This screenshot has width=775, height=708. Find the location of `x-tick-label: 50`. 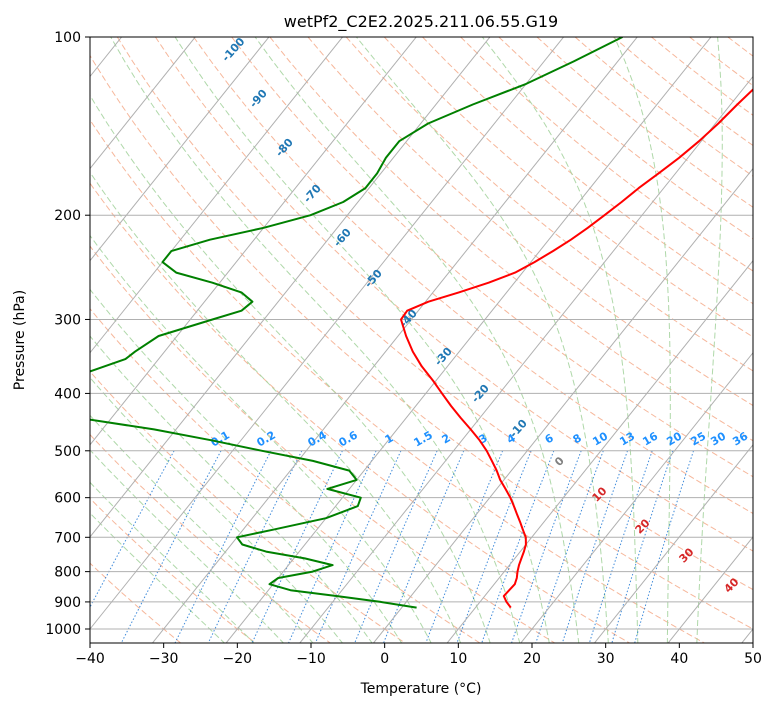

x-tick-label: 50 is located at coordinates (753, 659).